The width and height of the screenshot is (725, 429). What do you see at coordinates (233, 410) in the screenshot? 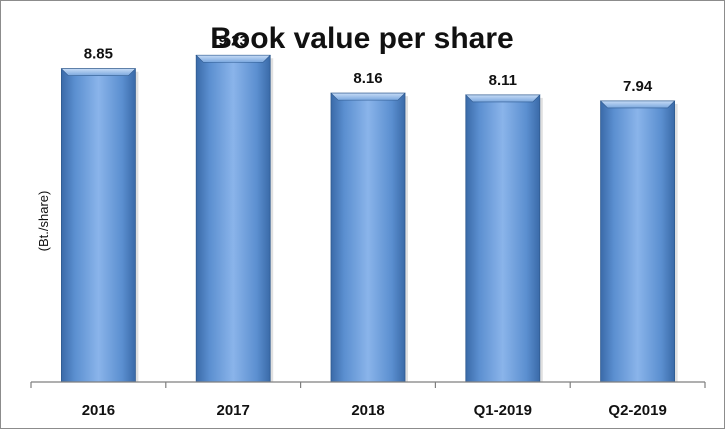
I see `x-tick-label: 2017` at bounding box center [233, 410].